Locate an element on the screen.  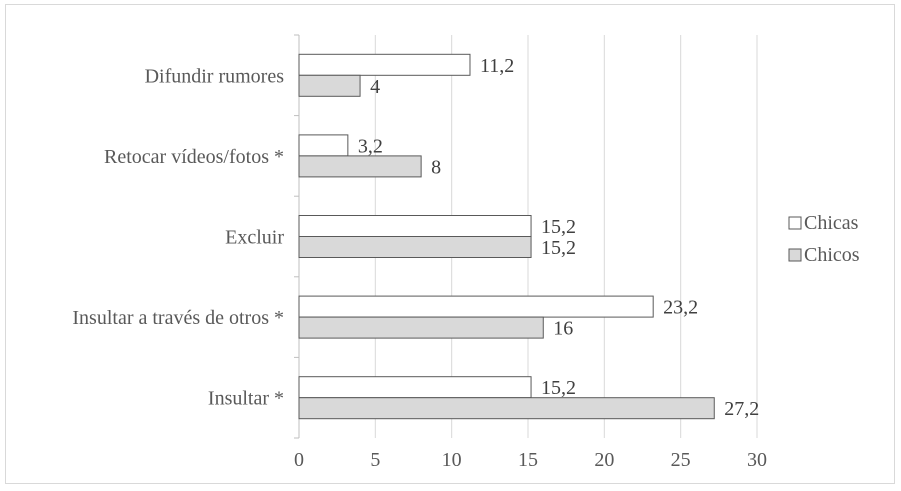
legend-swatch-chicas is located at coordinates (795, 223).